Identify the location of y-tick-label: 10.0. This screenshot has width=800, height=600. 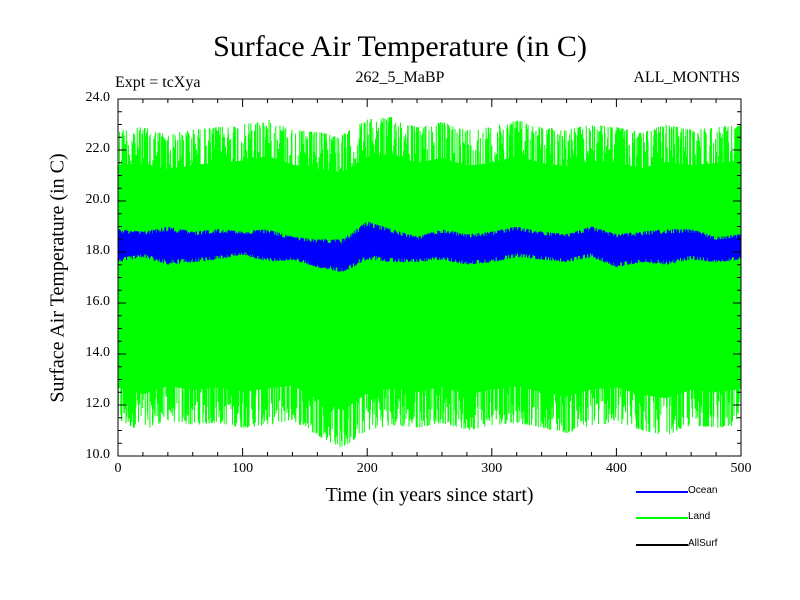
(98, 454).